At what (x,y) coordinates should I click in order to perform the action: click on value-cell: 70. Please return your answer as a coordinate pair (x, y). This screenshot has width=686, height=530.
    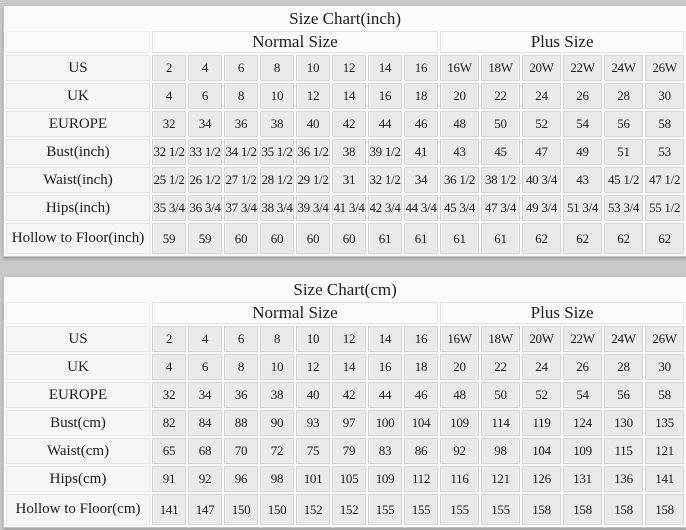
    Looking at the image, I should click on (241, 451).